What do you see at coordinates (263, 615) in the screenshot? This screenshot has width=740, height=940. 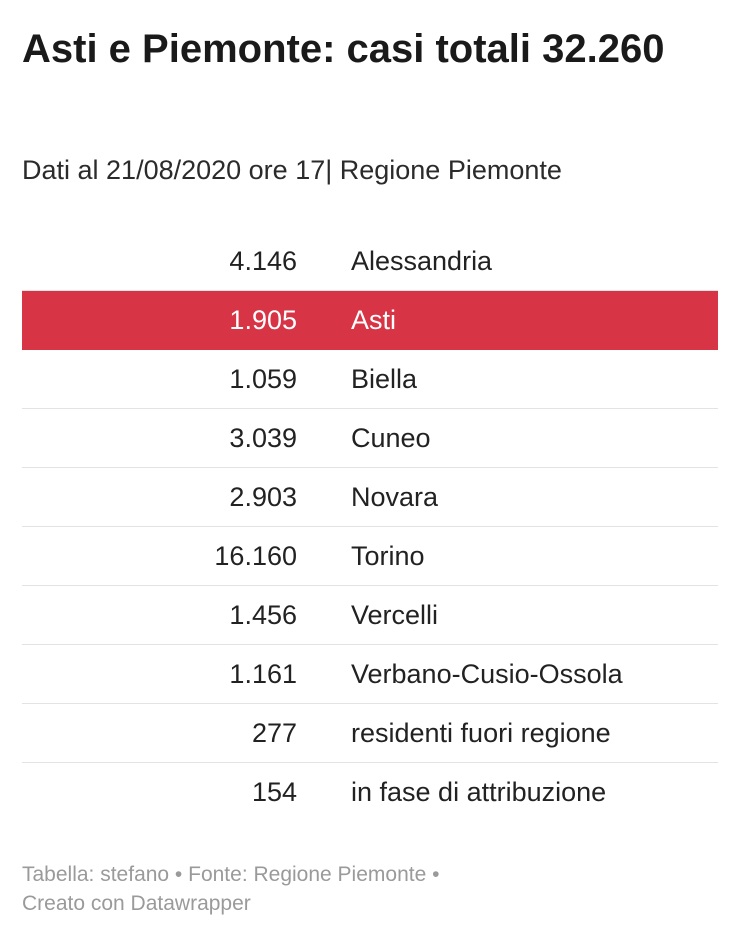 I see `cell-value: 1.456` at bounding box center [263, 615].